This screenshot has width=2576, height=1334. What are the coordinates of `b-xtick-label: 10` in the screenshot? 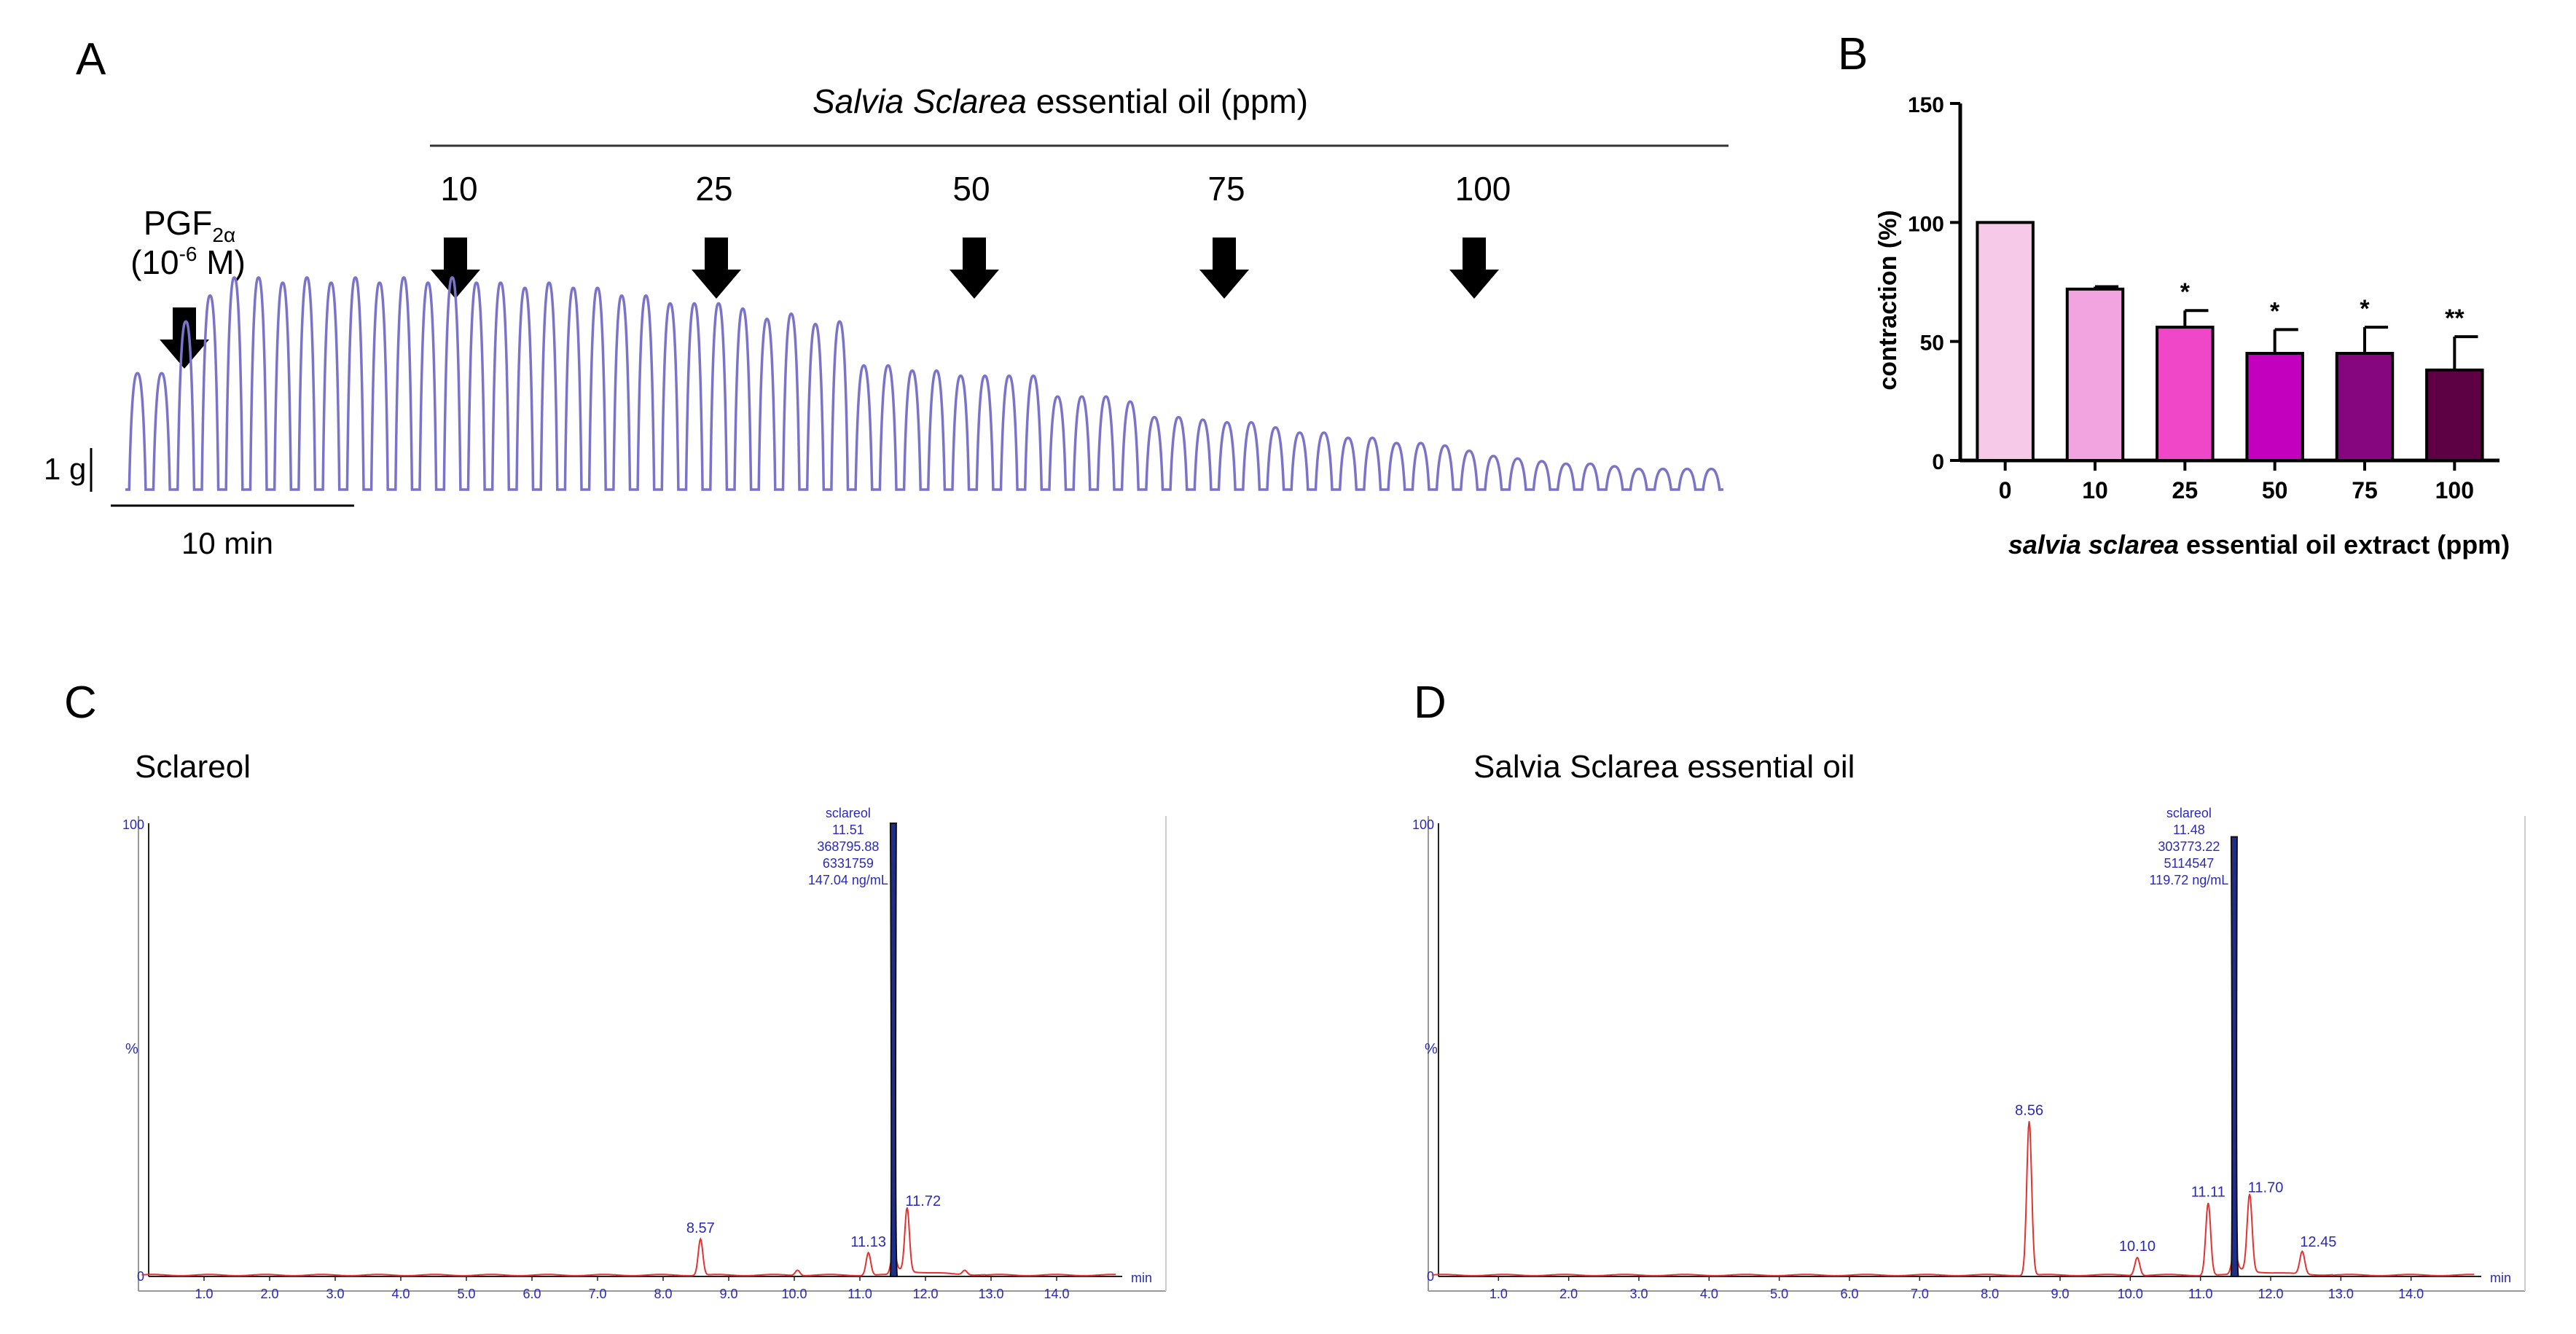 It's located at (2095, 490).